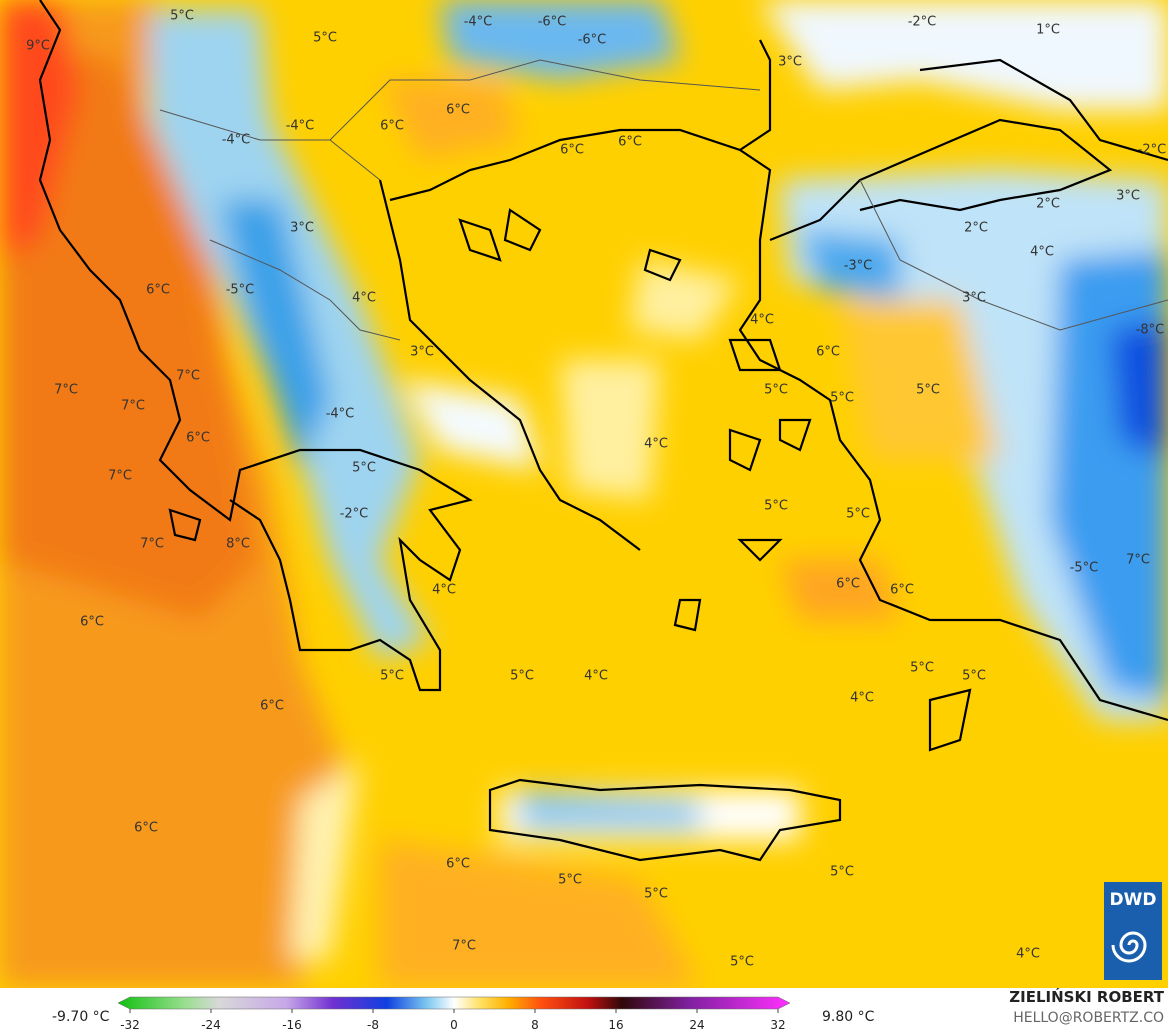 This screenshot has height=1035, width=1168. Describe the element at coordinates (535, 1025) in the screenshot. I see `tick-label: 8` at that location.